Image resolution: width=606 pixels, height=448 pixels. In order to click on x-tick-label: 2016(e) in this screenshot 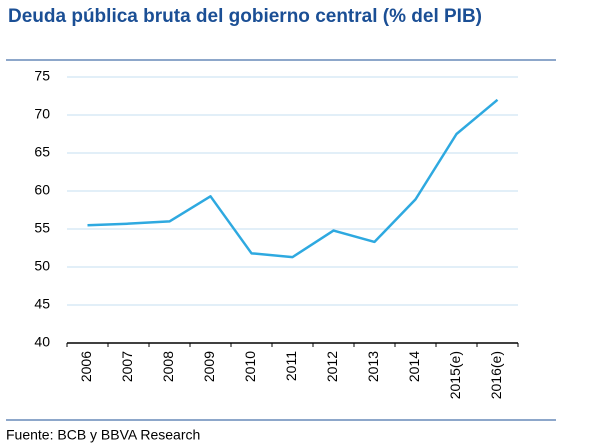, I will do `click(496, 375)`.